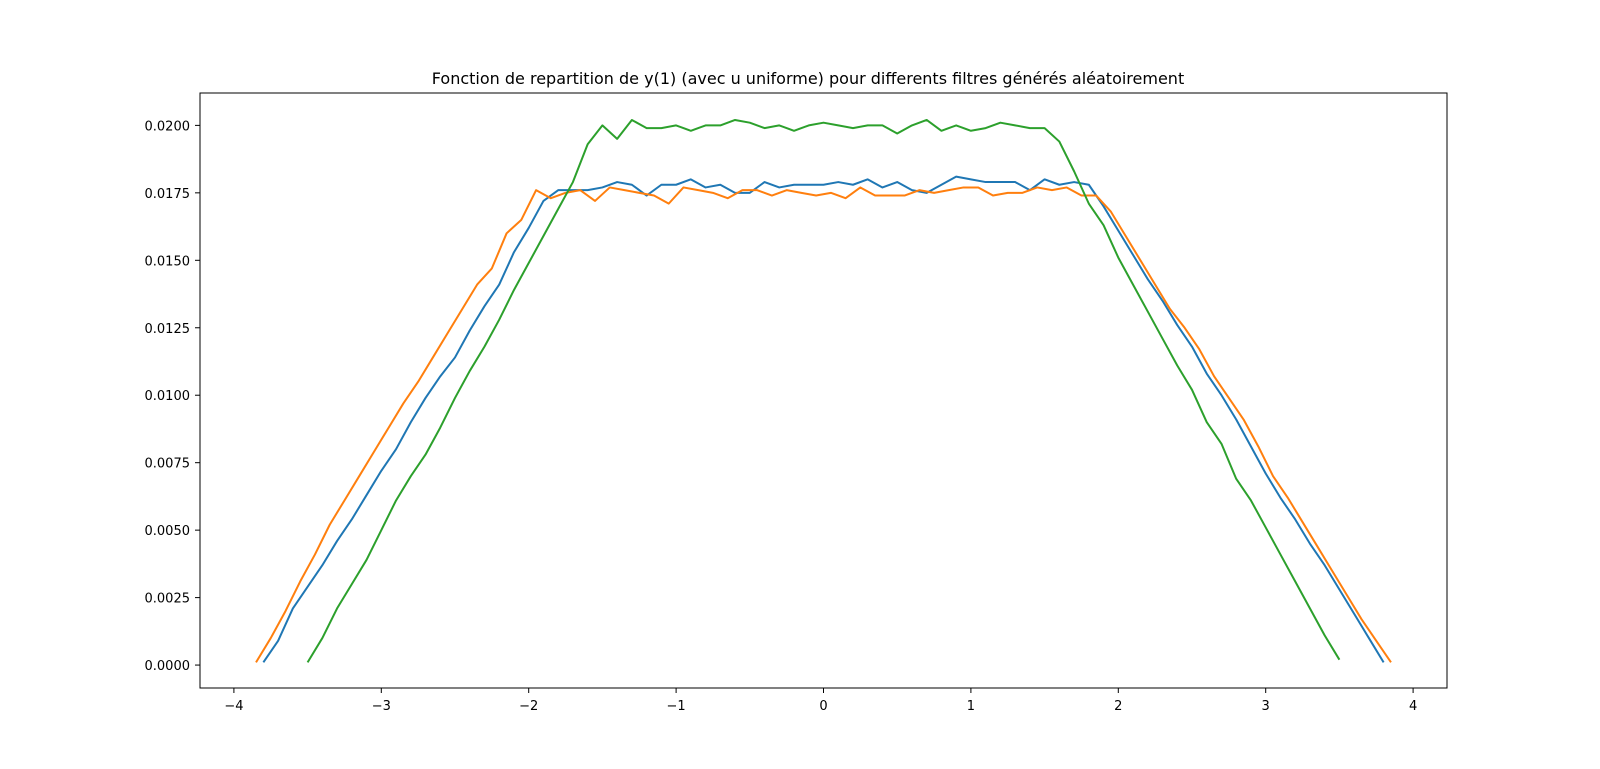  Describe the element at coordinates (168, 261) in the screenshot. I see `y-tick-label: 0.0150` at that location.